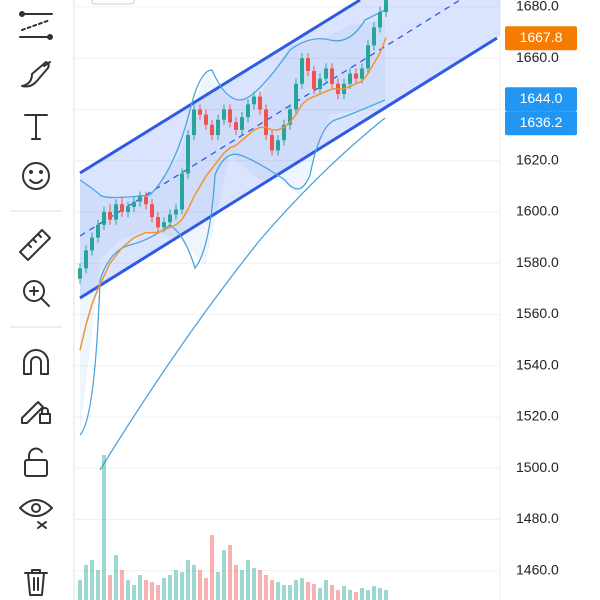  I want to click on lock-tool, so click(36, 462).